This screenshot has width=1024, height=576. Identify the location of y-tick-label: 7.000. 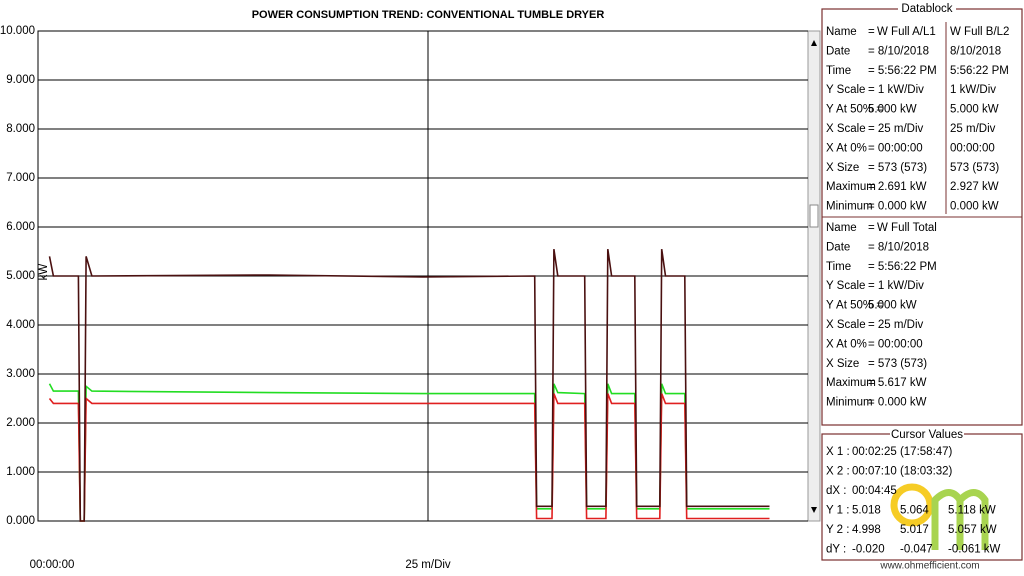
(20, 178).